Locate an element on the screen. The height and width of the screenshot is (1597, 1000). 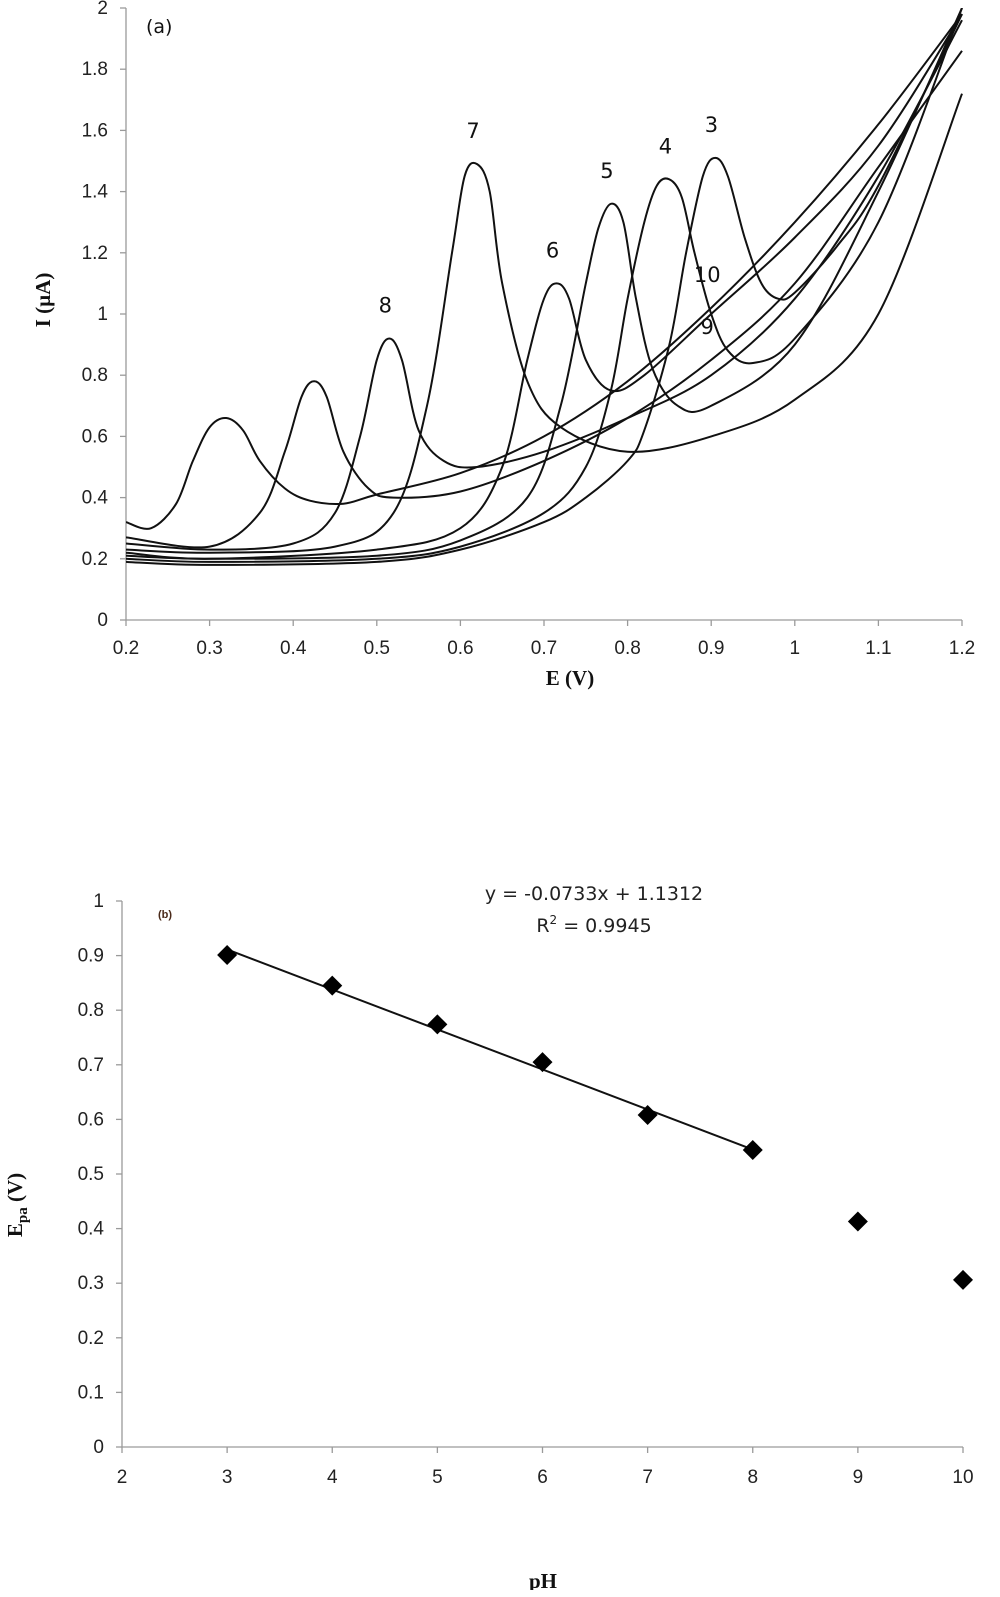
x-tick-label: 5 is located at coordinates (437, 1477).